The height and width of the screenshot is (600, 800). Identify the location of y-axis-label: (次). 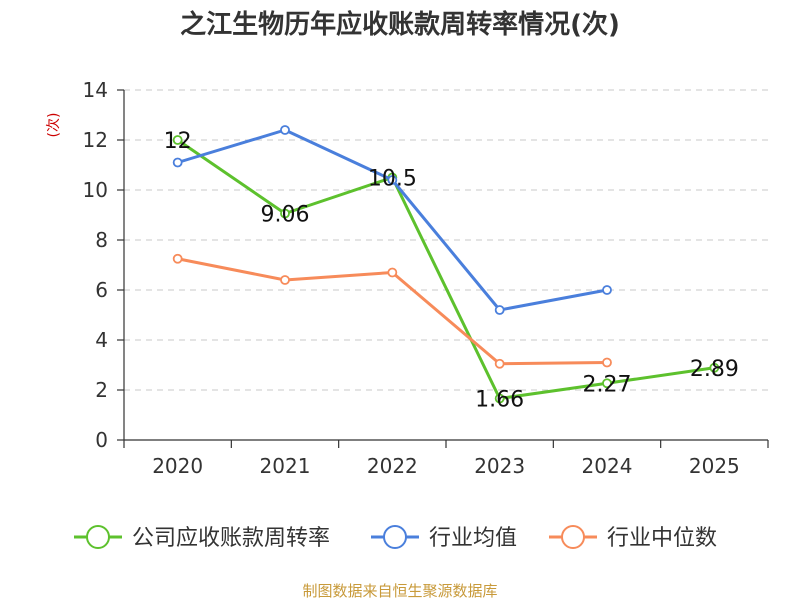
(54, 125).